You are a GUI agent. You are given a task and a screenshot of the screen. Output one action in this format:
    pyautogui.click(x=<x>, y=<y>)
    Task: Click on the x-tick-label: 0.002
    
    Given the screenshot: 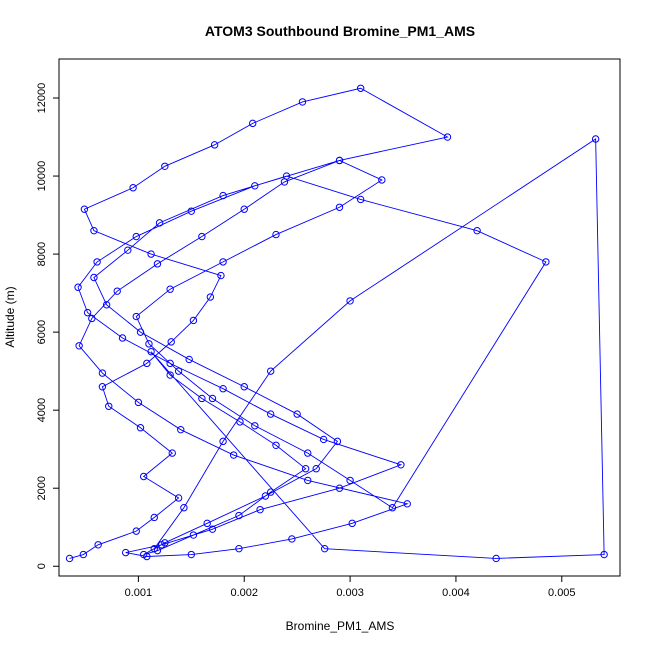 What is the action you would take?
    pyautogui.click(x=244, y=593)
    